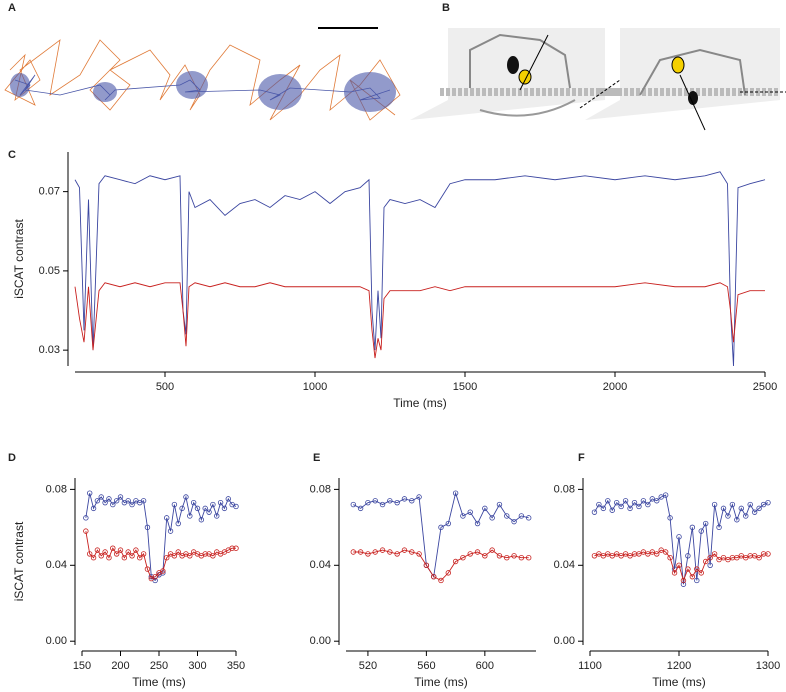 This screenshot has width=786, height=692. I want to click on trajectories, so click(202, 80).